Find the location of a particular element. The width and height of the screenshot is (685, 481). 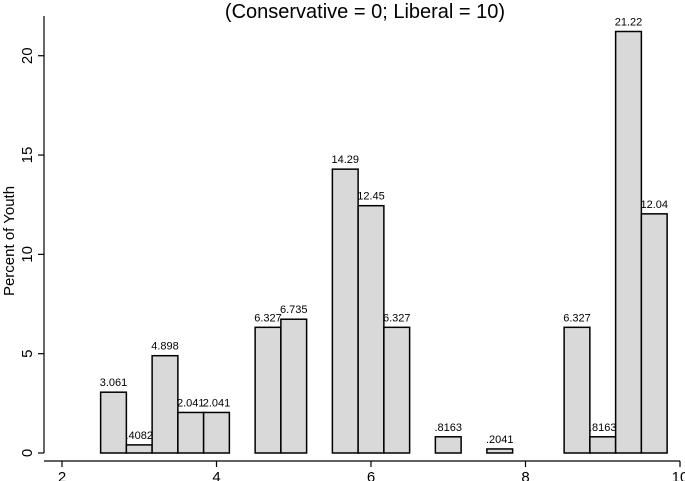

bar-value-label: 21.22 is located at coordinates (629, 22).